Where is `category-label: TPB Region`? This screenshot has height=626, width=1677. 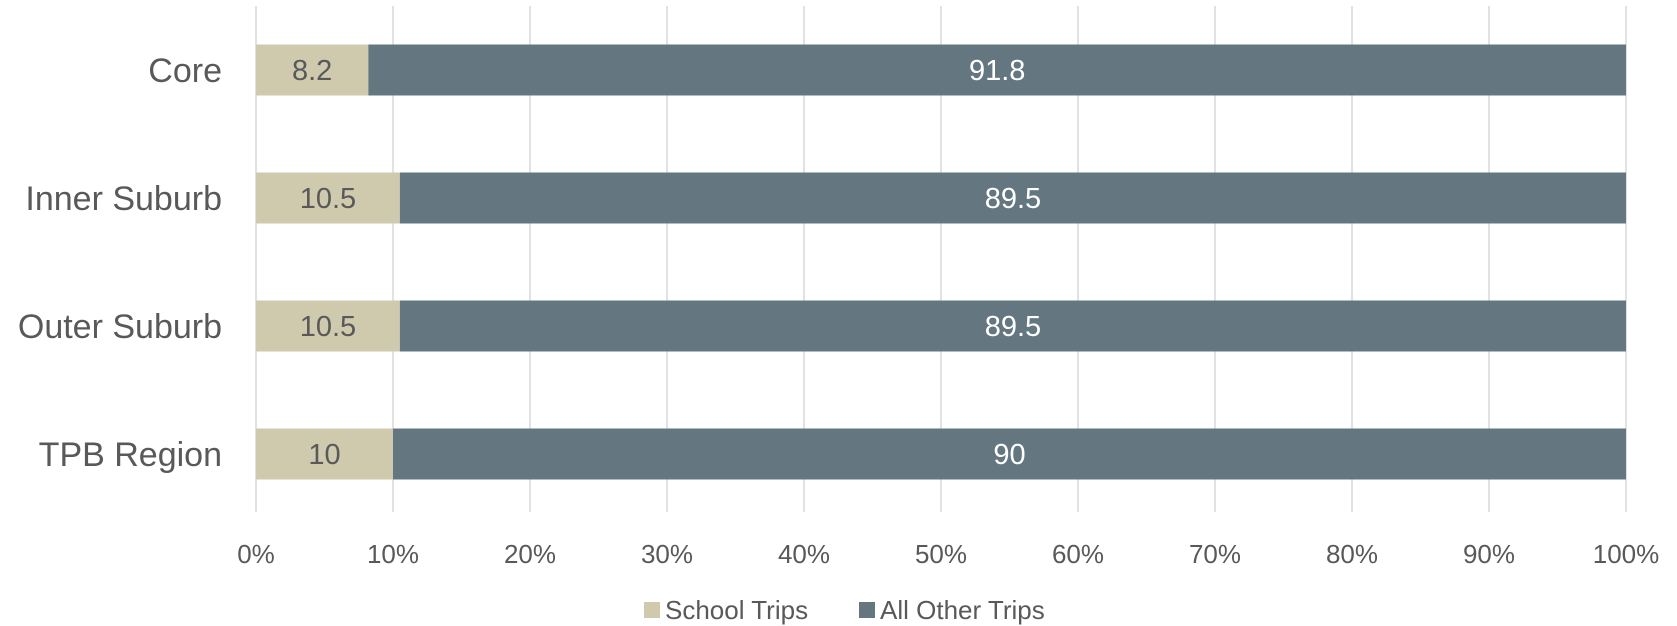
category-label: TPB Region is located at coordinates (130, 455).